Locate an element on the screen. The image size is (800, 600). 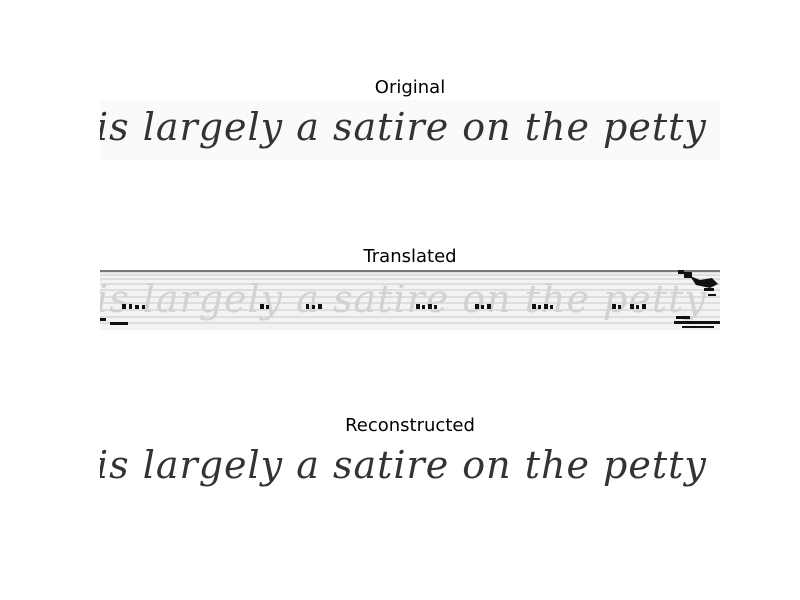
original-handwriting-image: is largely a satire on the petty court is located at coordinates (410, 130).